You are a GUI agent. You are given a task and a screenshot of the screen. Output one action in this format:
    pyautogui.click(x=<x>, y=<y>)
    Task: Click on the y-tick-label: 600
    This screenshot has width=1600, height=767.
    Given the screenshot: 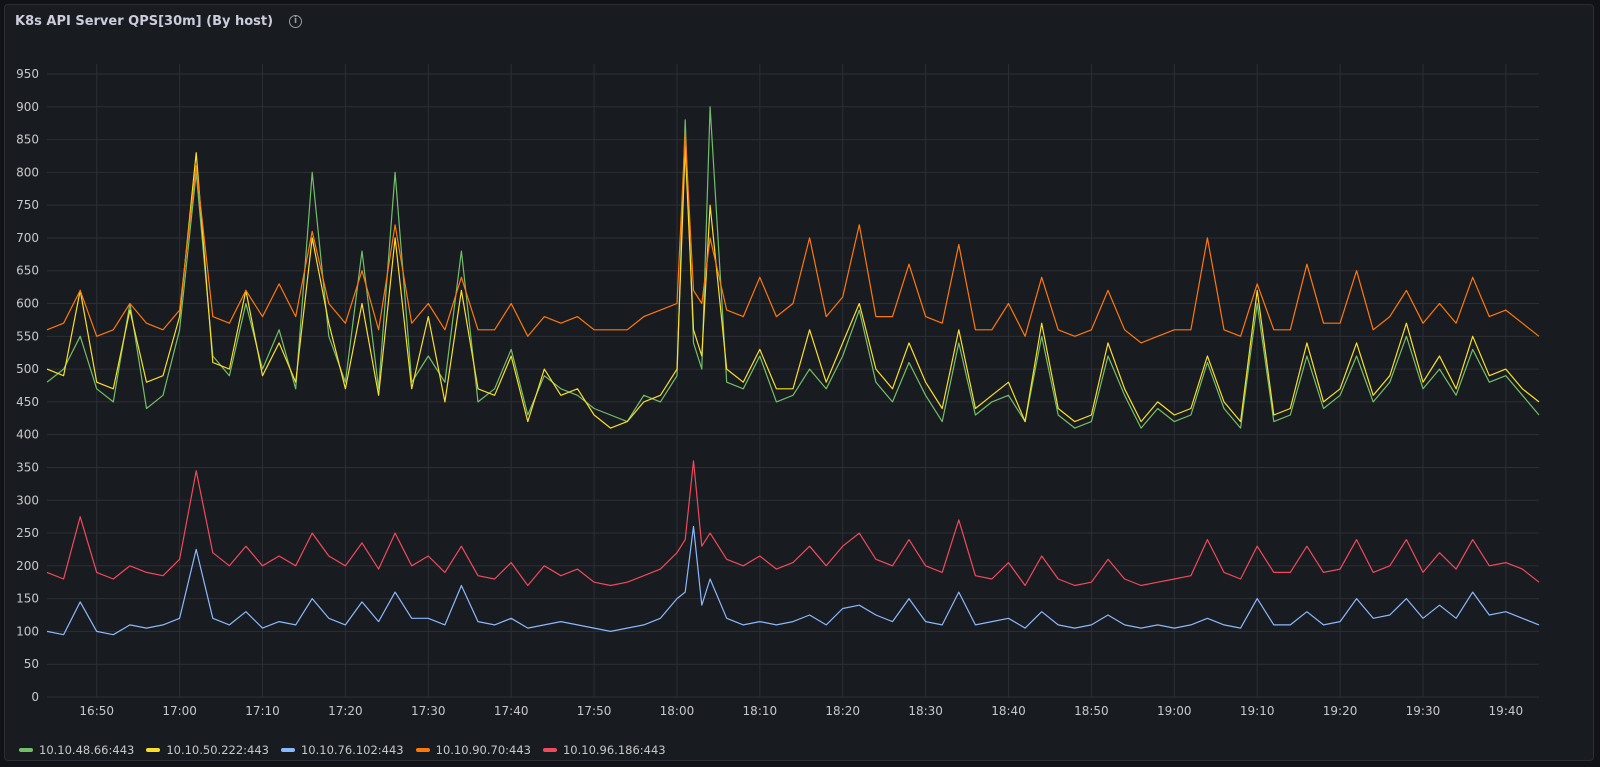 What is the action you would take?
    pyautogui.click(x=27, y=304)
    